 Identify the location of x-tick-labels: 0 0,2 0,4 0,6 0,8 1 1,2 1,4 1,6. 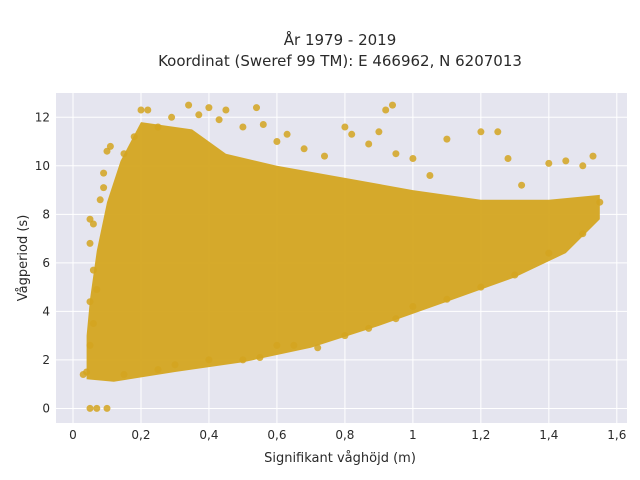
(347, 435).